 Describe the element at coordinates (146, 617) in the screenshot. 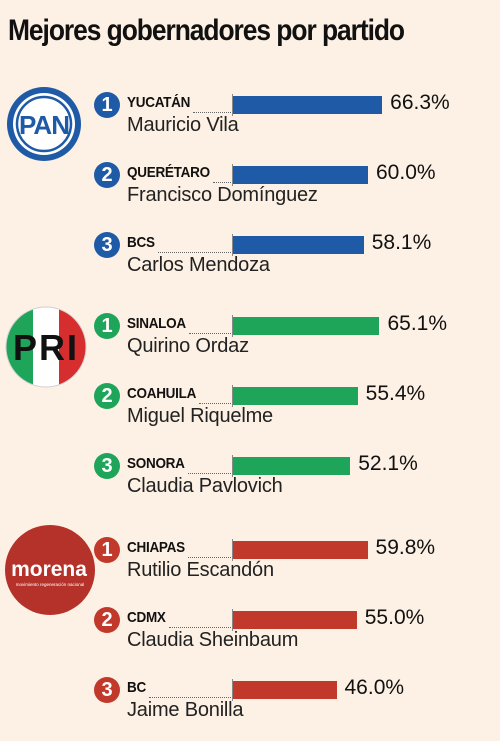

I see `state-label: CDMX` at that location.